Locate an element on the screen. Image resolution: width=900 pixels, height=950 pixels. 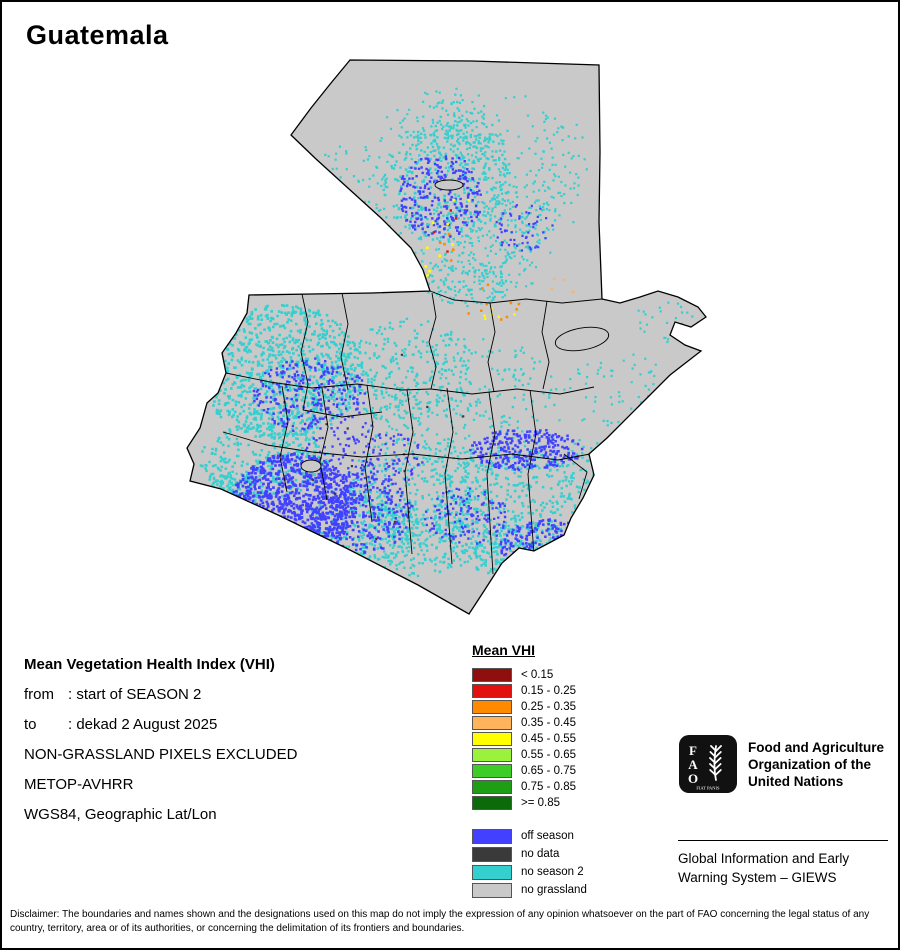
legend-label: 0.45 - 0.55 is located at coordinates (548, 739).